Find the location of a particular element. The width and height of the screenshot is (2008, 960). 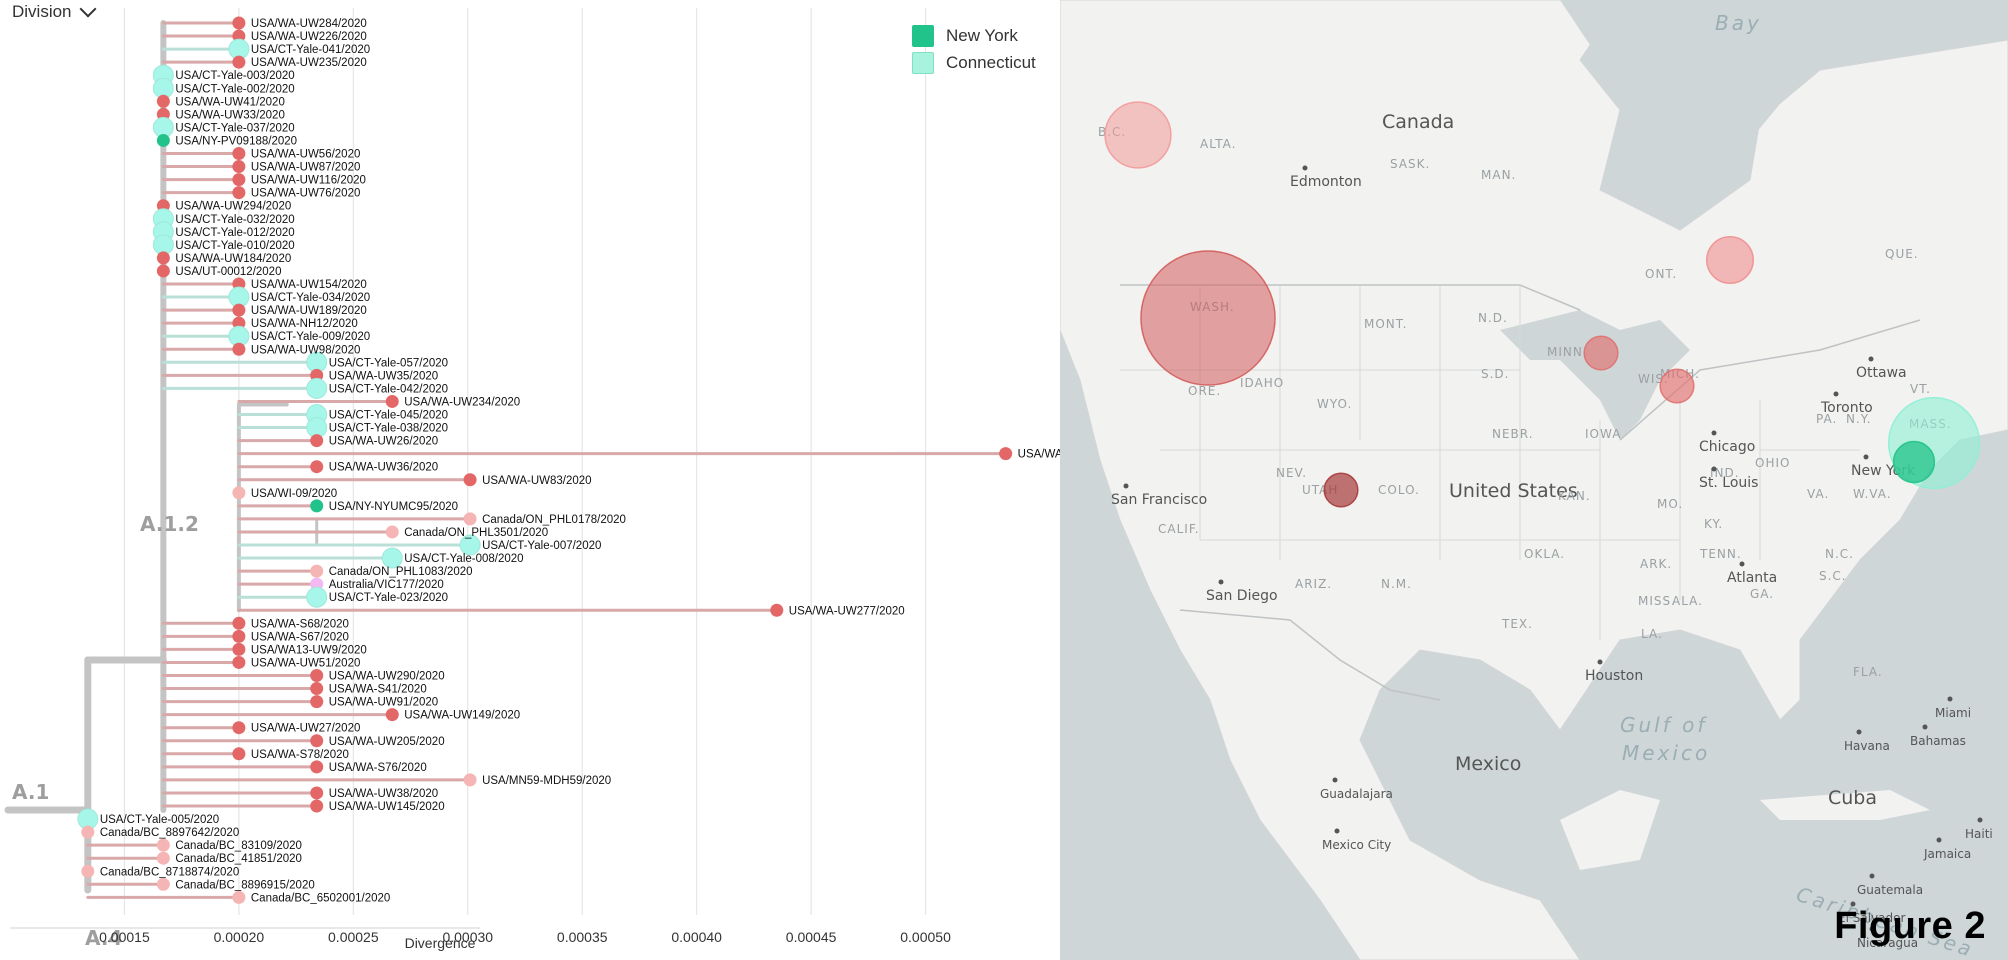

hudson-bay is located at coordinates (1690, 85).